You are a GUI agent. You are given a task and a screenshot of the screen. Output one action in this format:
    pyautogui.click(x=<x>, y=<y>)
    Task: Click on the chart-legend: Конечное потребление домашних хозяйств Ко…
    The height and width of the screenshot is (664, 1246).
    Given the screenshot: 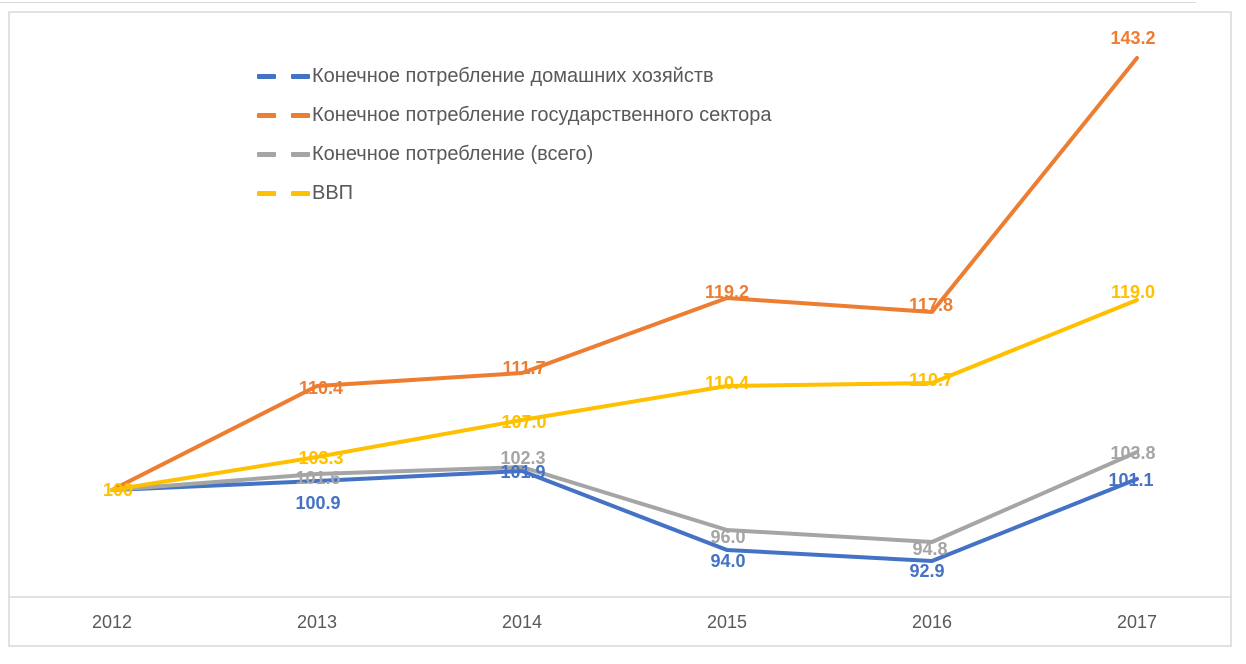 What is the action you would take?
    pyautogui.click(x=514, y=135)
    